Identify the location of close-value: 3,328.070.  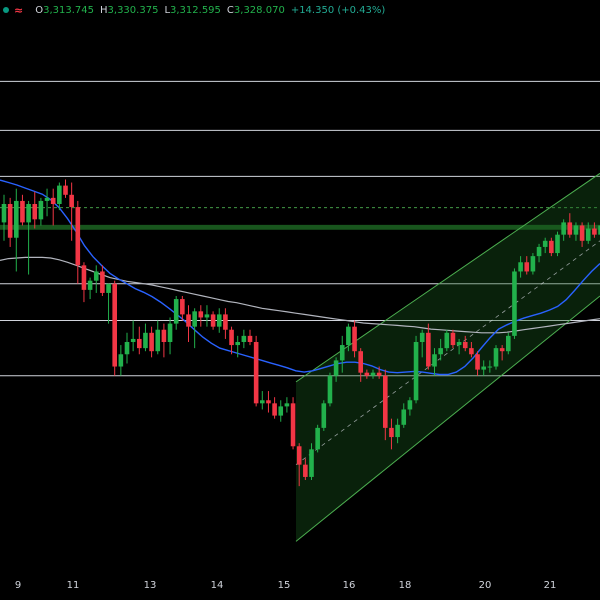
(259, 10).